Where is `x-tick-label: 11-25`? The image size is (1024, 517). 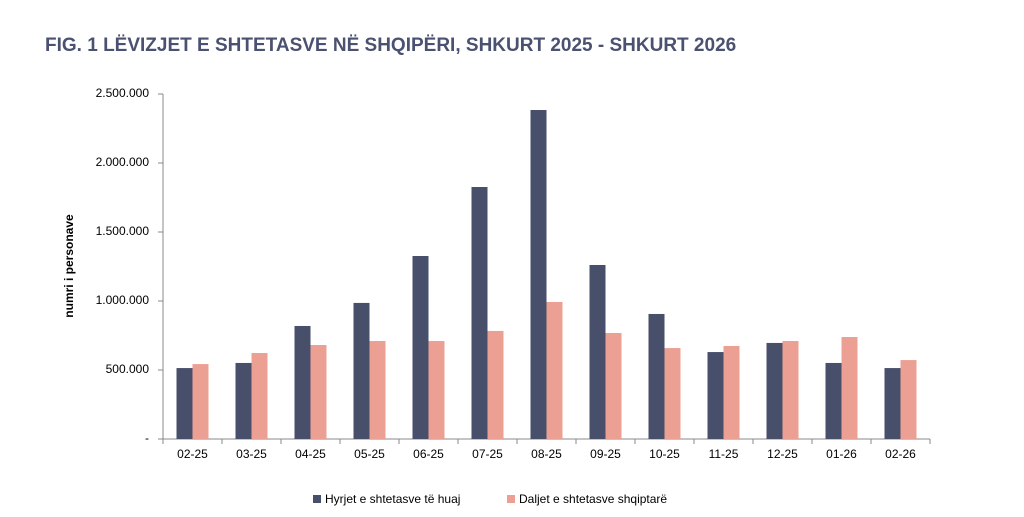
x-tick-label: 11-25 is located at coordinates (724, 454).